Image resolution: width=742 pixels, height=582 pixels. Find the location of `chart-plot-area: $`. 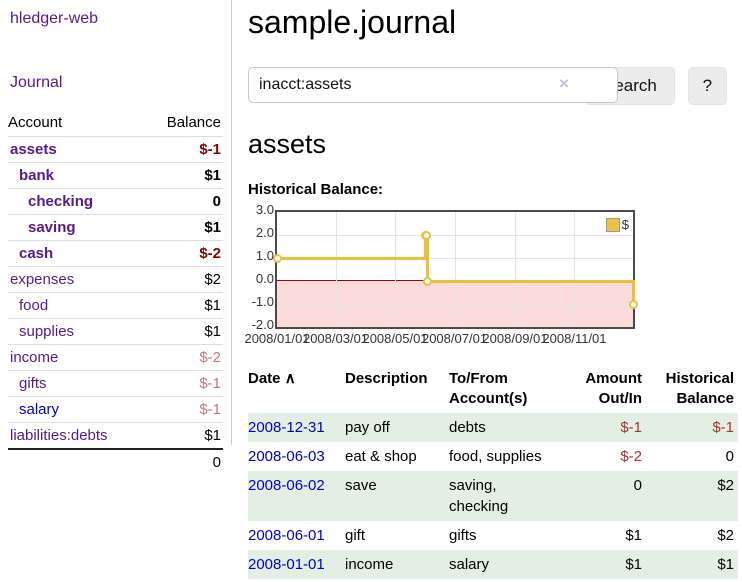

chart-plot-area: $ is located at coordinates (455, 269).